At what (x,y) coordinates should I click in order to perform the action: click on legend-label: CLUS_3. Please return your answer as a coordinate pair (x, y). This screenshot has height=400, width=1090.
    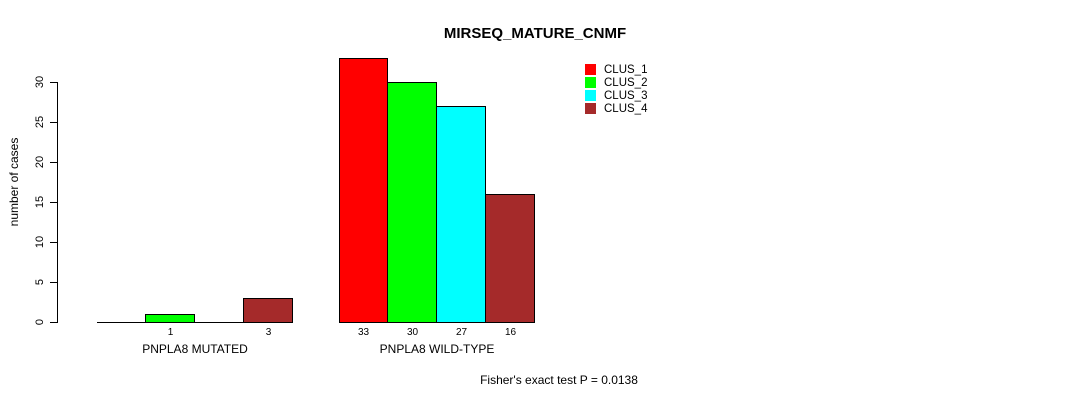
    Looking at the image, I should click on (626, 95).